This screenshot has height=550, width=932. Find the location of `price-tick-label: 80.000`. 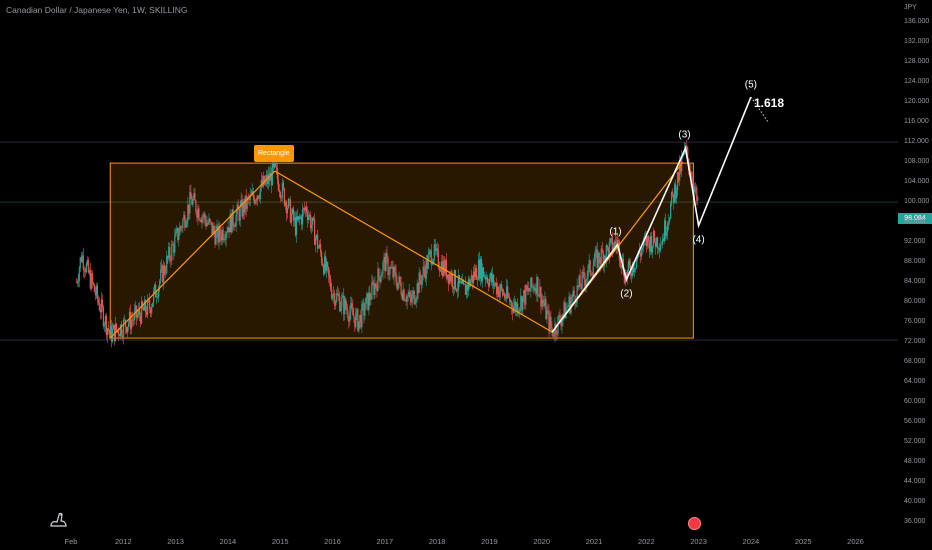

price-tick-label: 80.000 is located at coordinates (915, 302).